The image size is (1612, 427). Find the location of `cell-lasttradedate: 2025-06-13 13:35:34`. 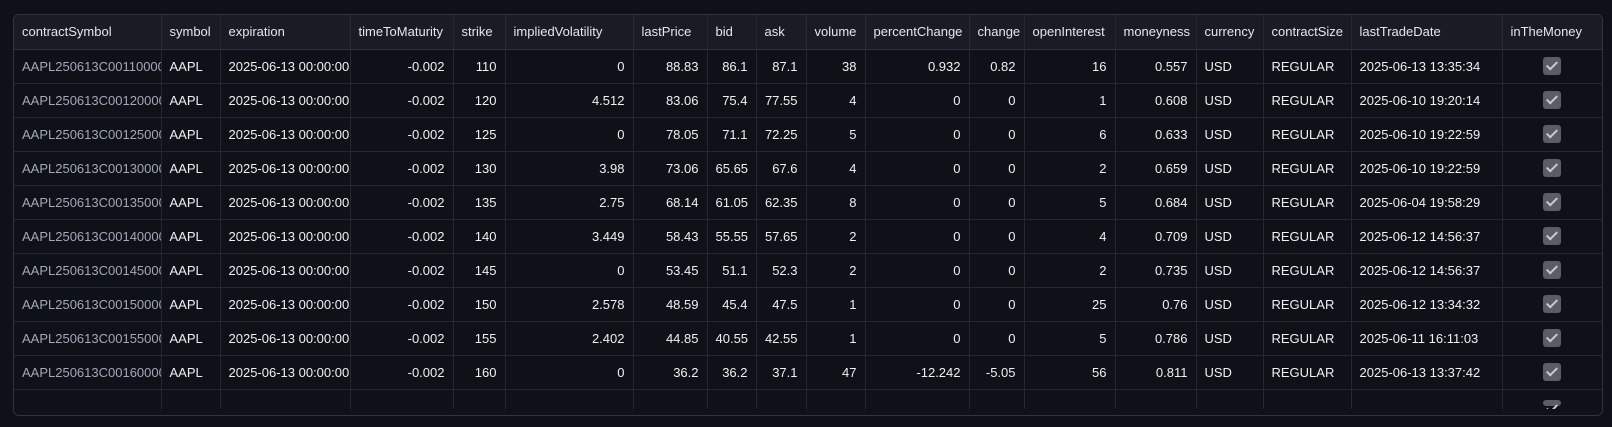

cell-lasttradedate: 2025-06-13 13:35:34 is located at coordinates (1427, 66).